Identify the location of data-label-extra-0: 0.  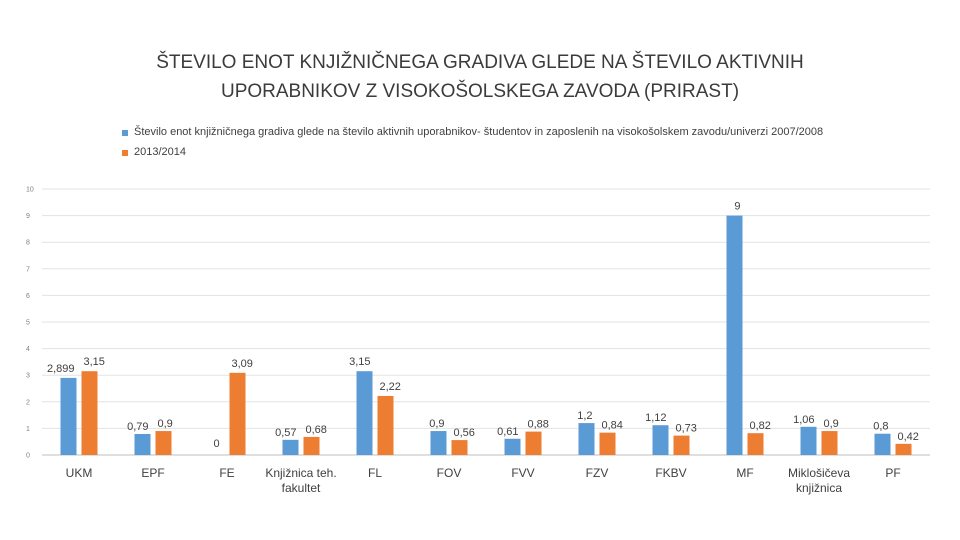
(216, 444).